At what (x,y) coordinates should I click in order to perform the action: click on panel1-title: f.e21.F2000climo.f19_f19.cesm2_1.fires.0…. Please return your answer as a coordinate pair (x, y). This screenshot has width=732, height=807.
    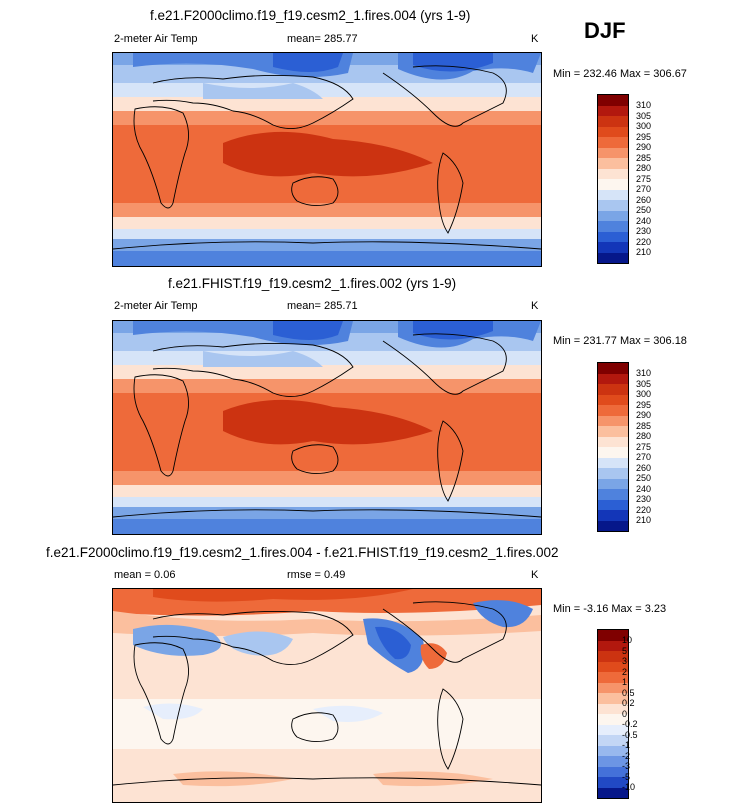
    Looking at the image, I should click on (310, 15).